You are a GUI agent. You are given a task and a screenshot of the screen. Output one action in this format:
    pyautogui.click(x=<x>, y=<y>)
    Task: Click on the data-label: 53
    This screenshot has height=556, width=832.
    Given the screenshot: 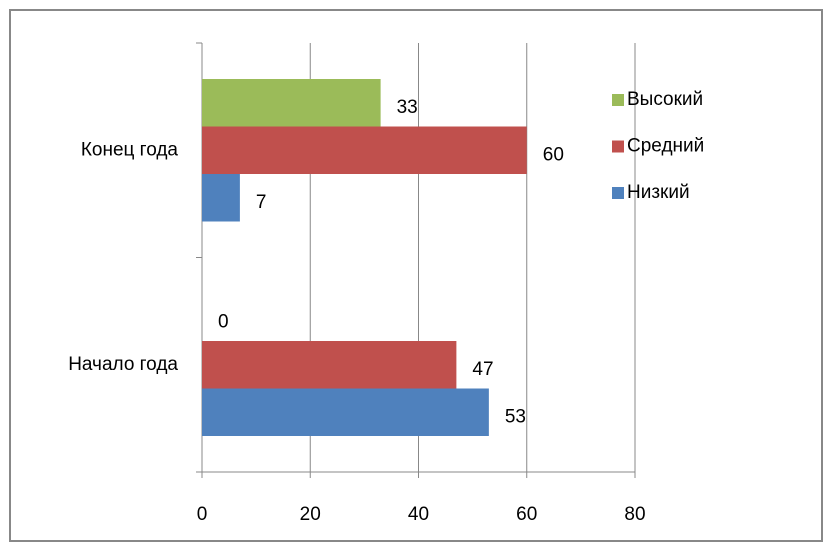 What is the action you would take?
    pyautogui.click(x=515, y=416)
    